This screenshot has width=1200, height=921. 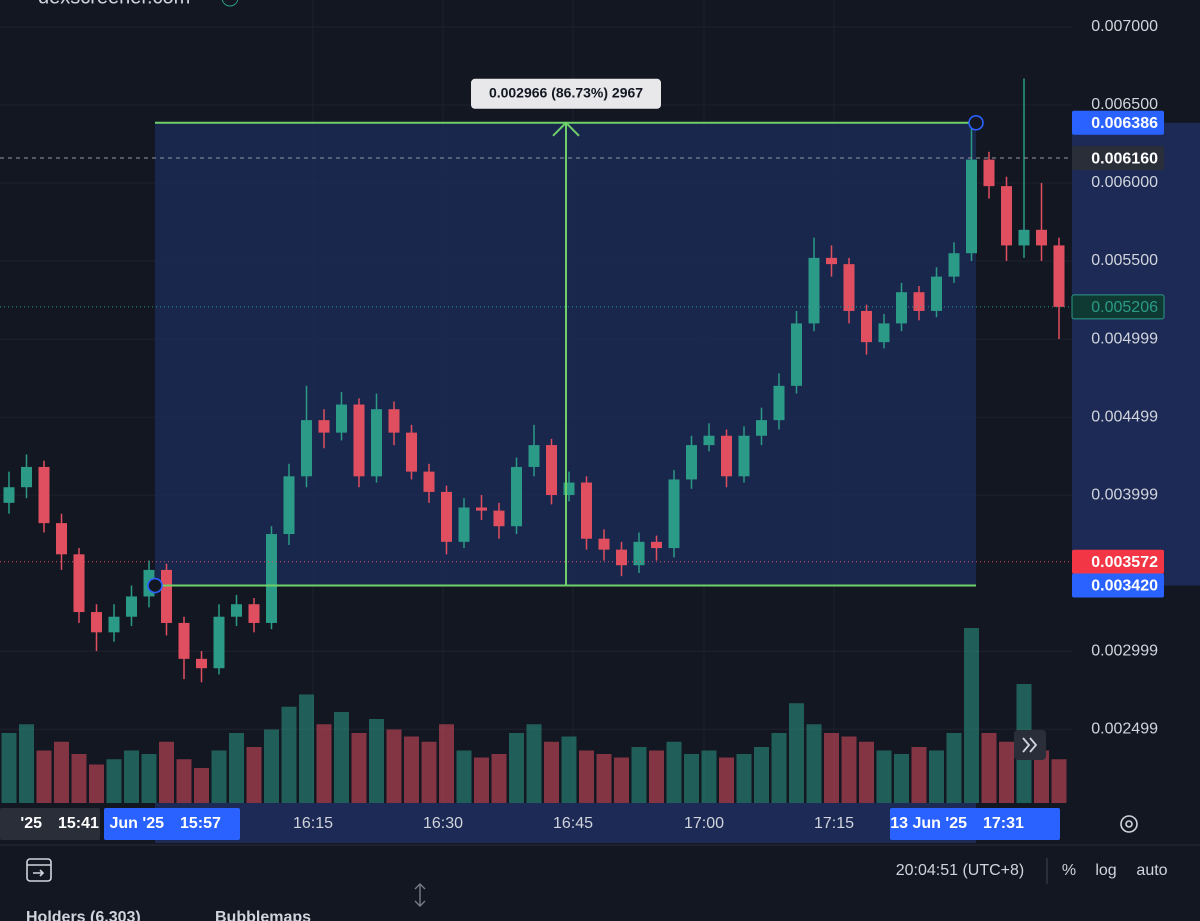 I want to click on time-range-highlight, so click(x=565, y=823).